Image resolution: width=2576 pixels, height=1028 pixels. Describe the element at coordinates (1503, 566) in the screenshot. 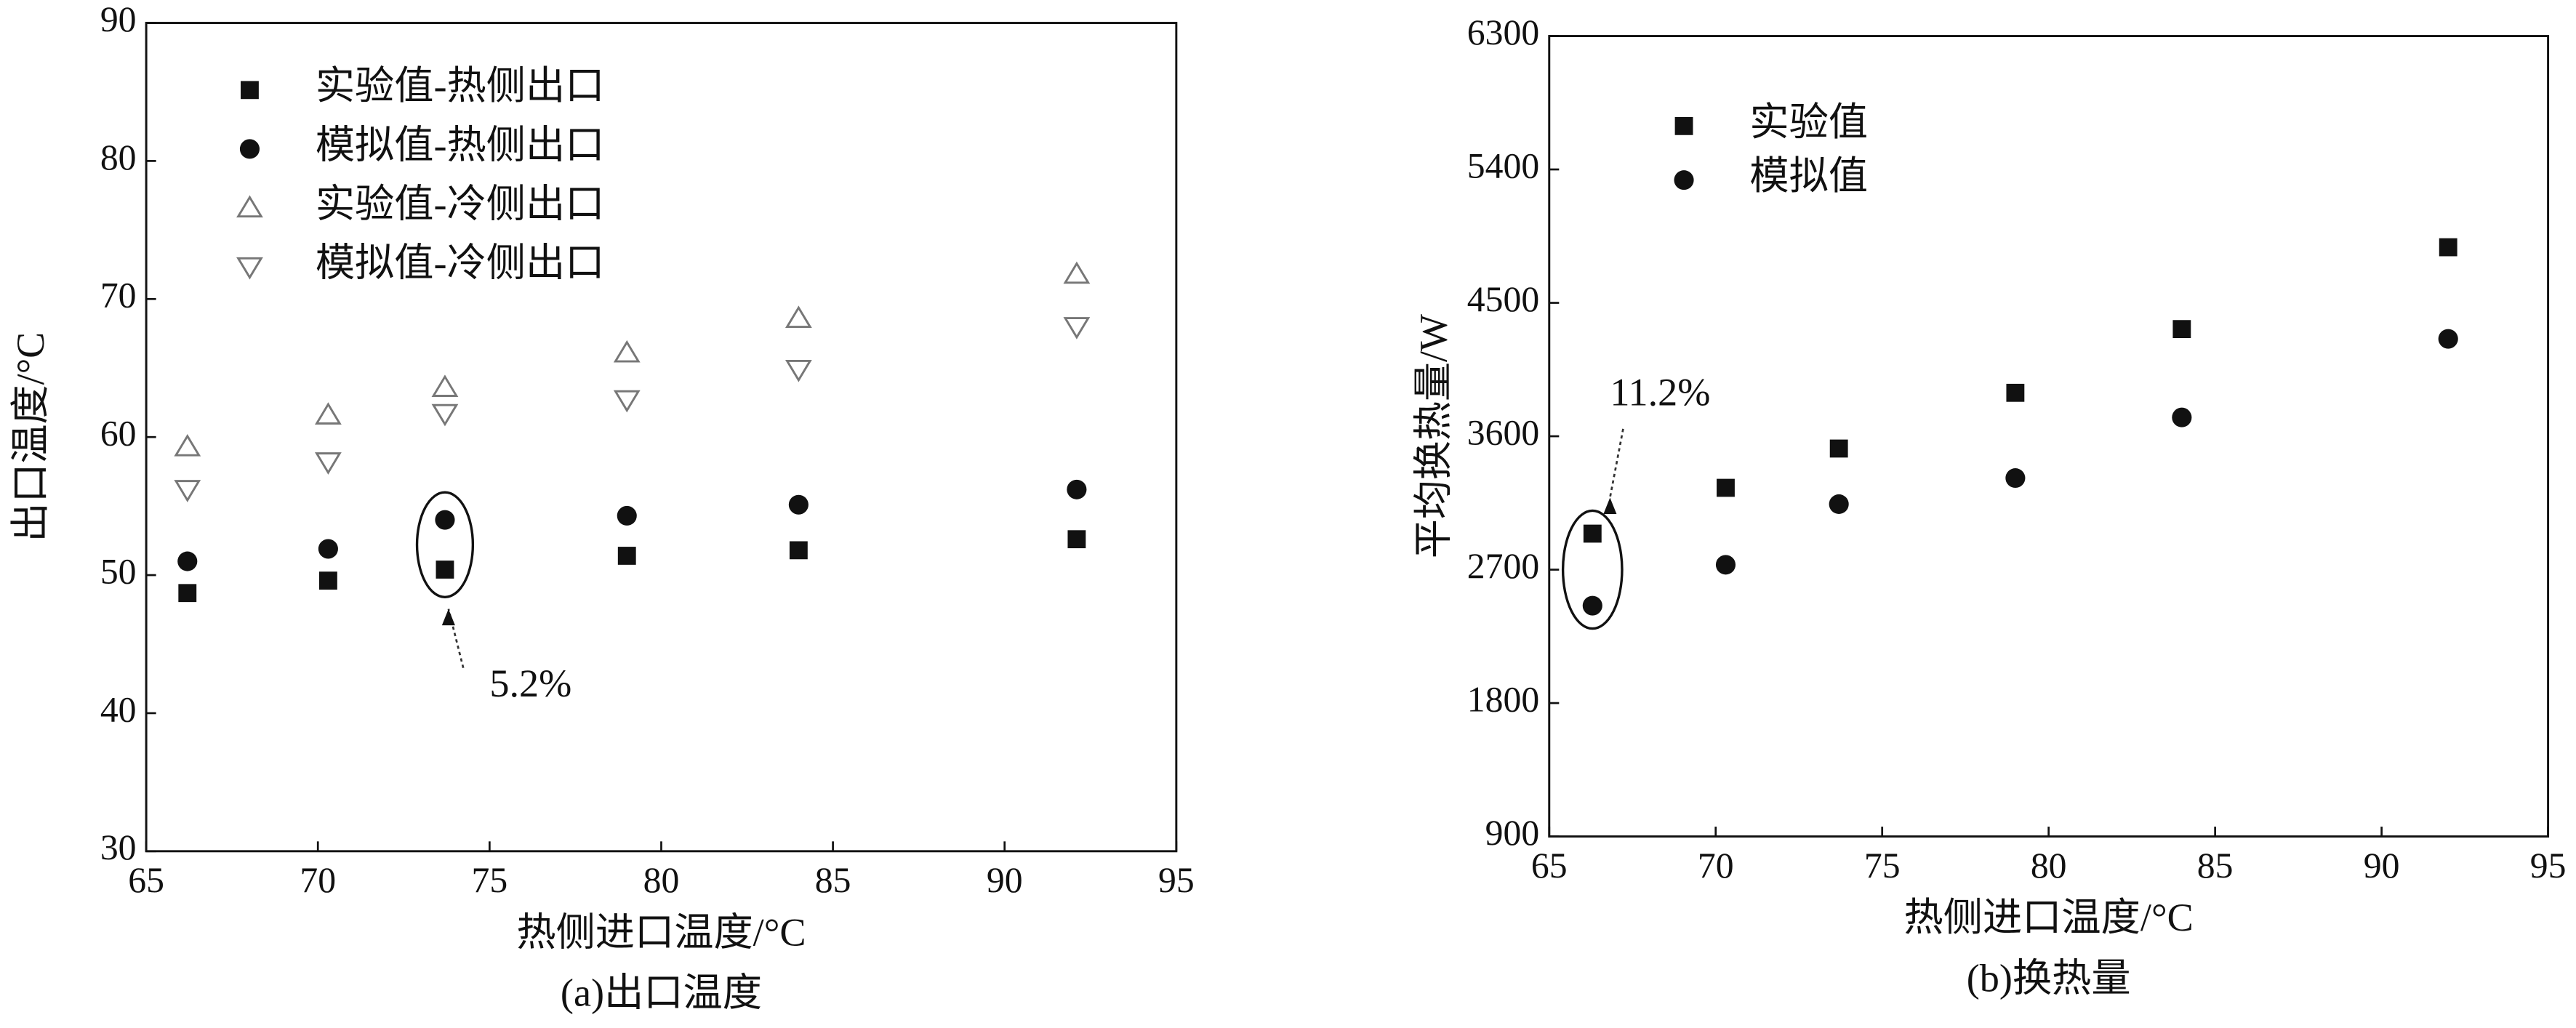

I see `y-tick-label: 2700` at that location.